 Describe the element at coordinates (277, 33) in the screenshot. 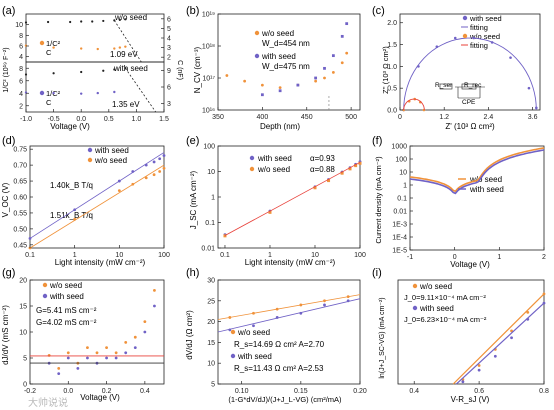

I see `b-legend-1: w/o seed` at that location.